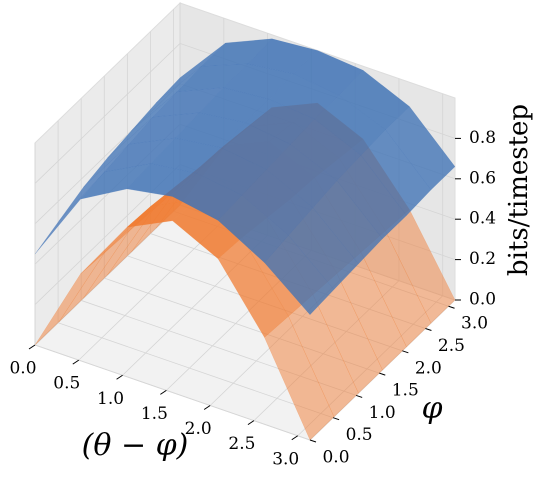 This screenshot has width=550, height=488. Describe the element at coordinates (431, 408) in the screenshot. I see `y-axis-label: φ` at that location.